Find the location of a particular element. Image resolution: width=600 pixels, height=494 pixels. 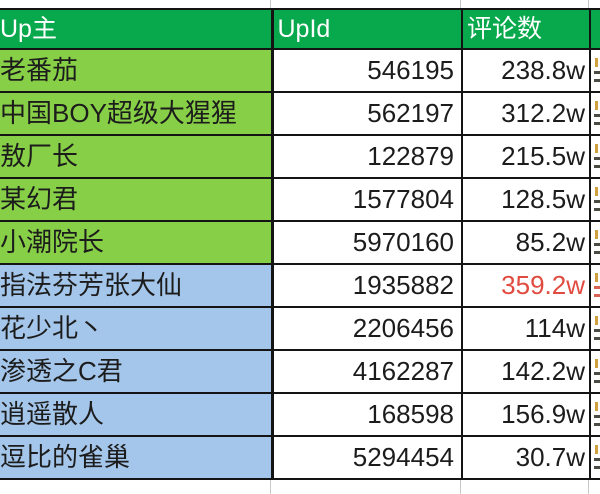

cell-upid: 2206456 is located at coordinates (367, 328).